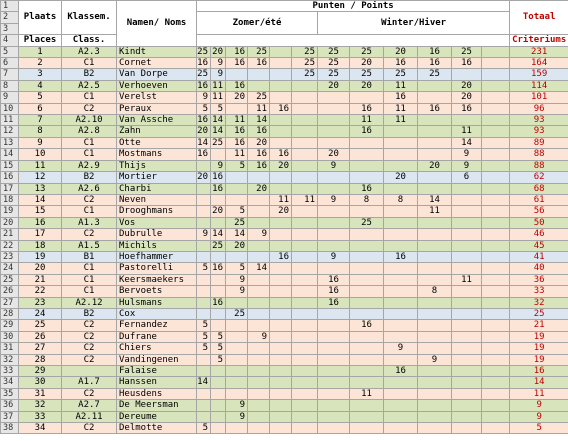 Image resolution: width=568 pixels, height=441 pixels. I want to click on place-cell: 20, so click(40, 268).